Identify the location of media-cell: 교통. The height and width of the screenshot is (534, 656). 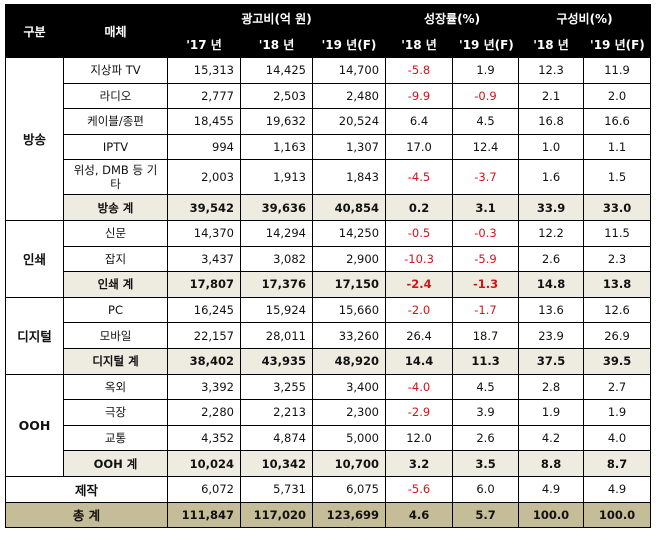
(115, 438).